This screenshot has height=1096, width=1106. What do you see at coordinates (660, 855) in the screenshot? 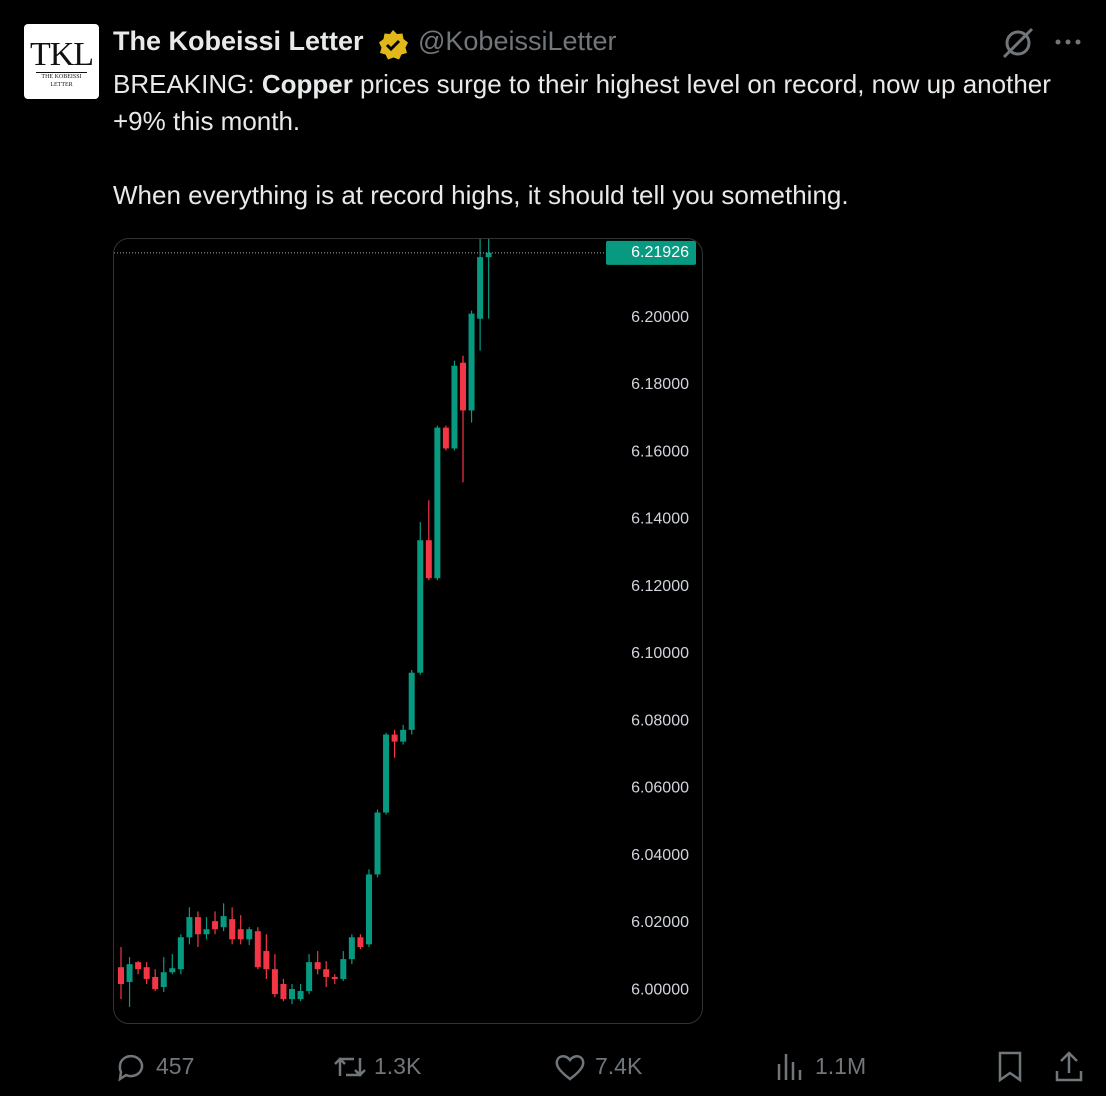
I see `y-tick-label: 6.04000` at bounding box center [660, 855].